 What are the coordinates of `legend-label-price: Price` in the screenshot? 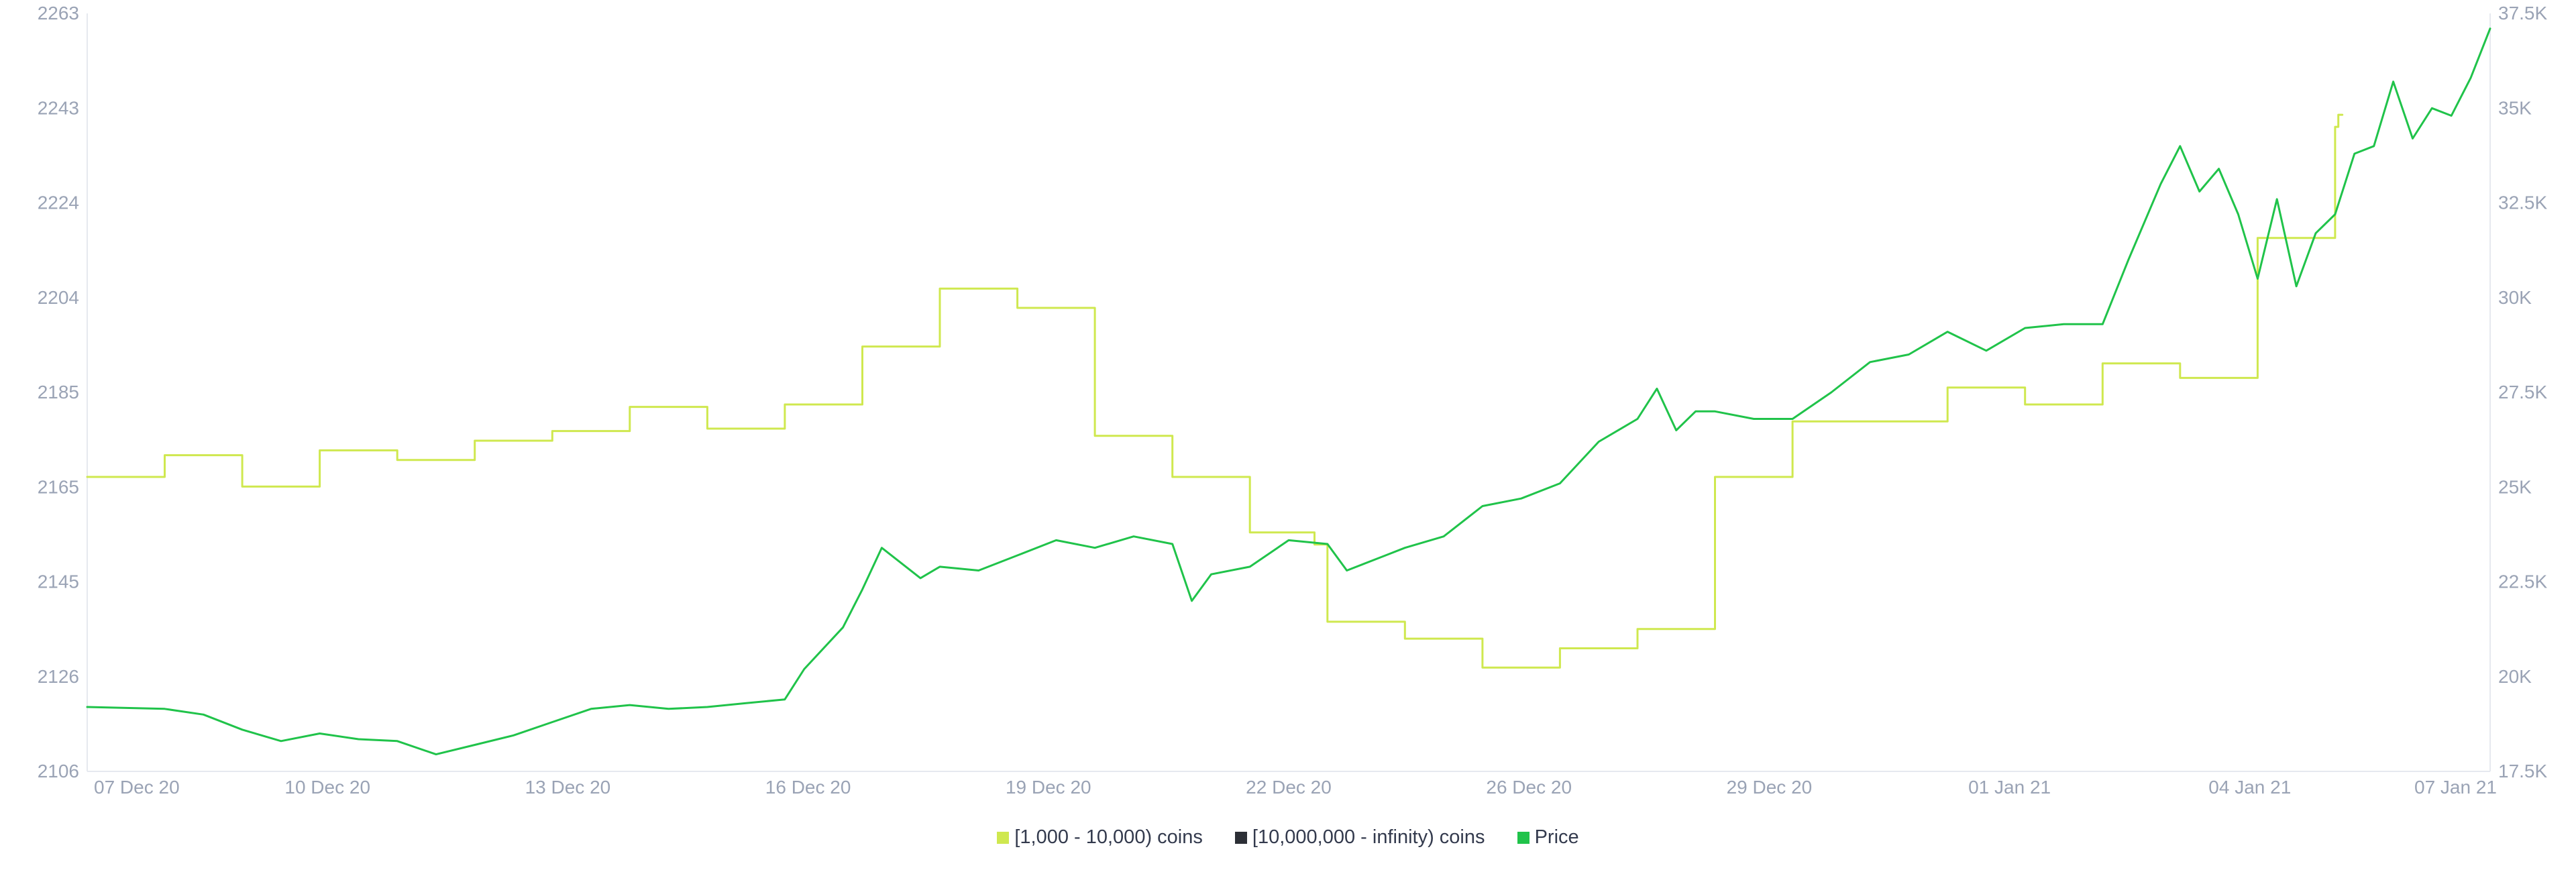 It's located at (1556, 837).